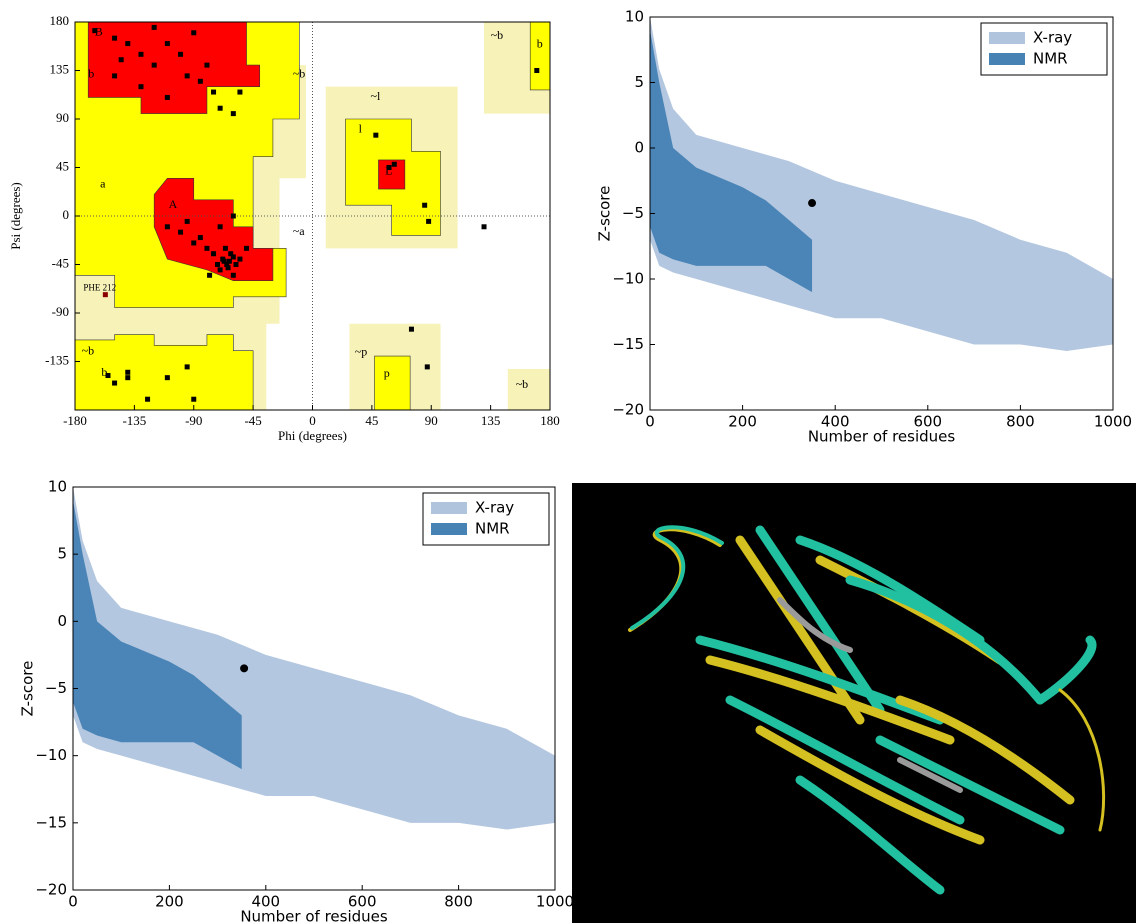 The height and width of the screenshot is (923, 1136). I want to click on region-label: L, so click(388, 171).